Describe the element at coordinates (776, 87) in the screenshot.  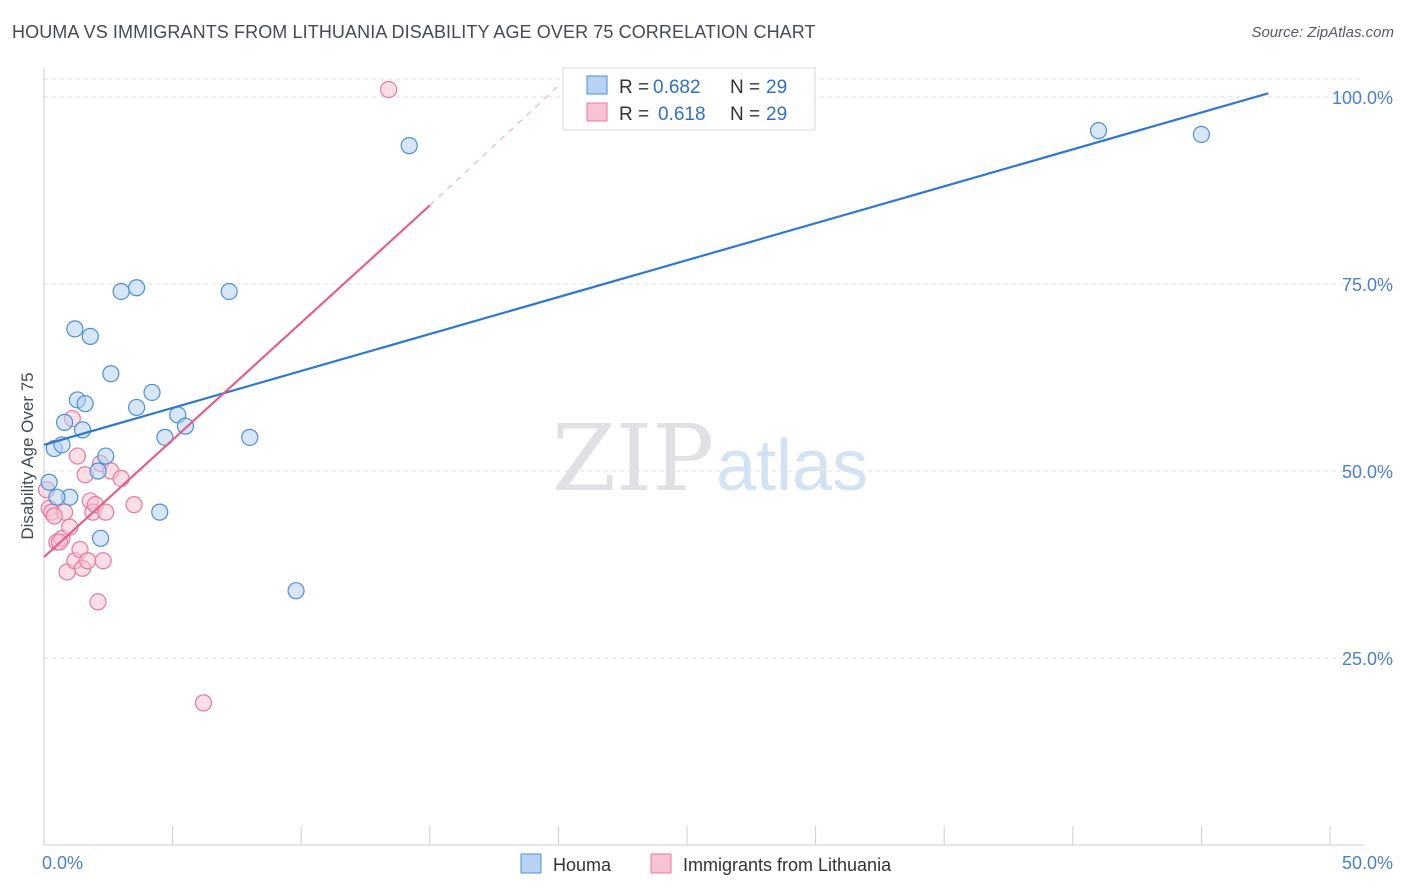
I see `stats-n-value-houma: 29` at that location.